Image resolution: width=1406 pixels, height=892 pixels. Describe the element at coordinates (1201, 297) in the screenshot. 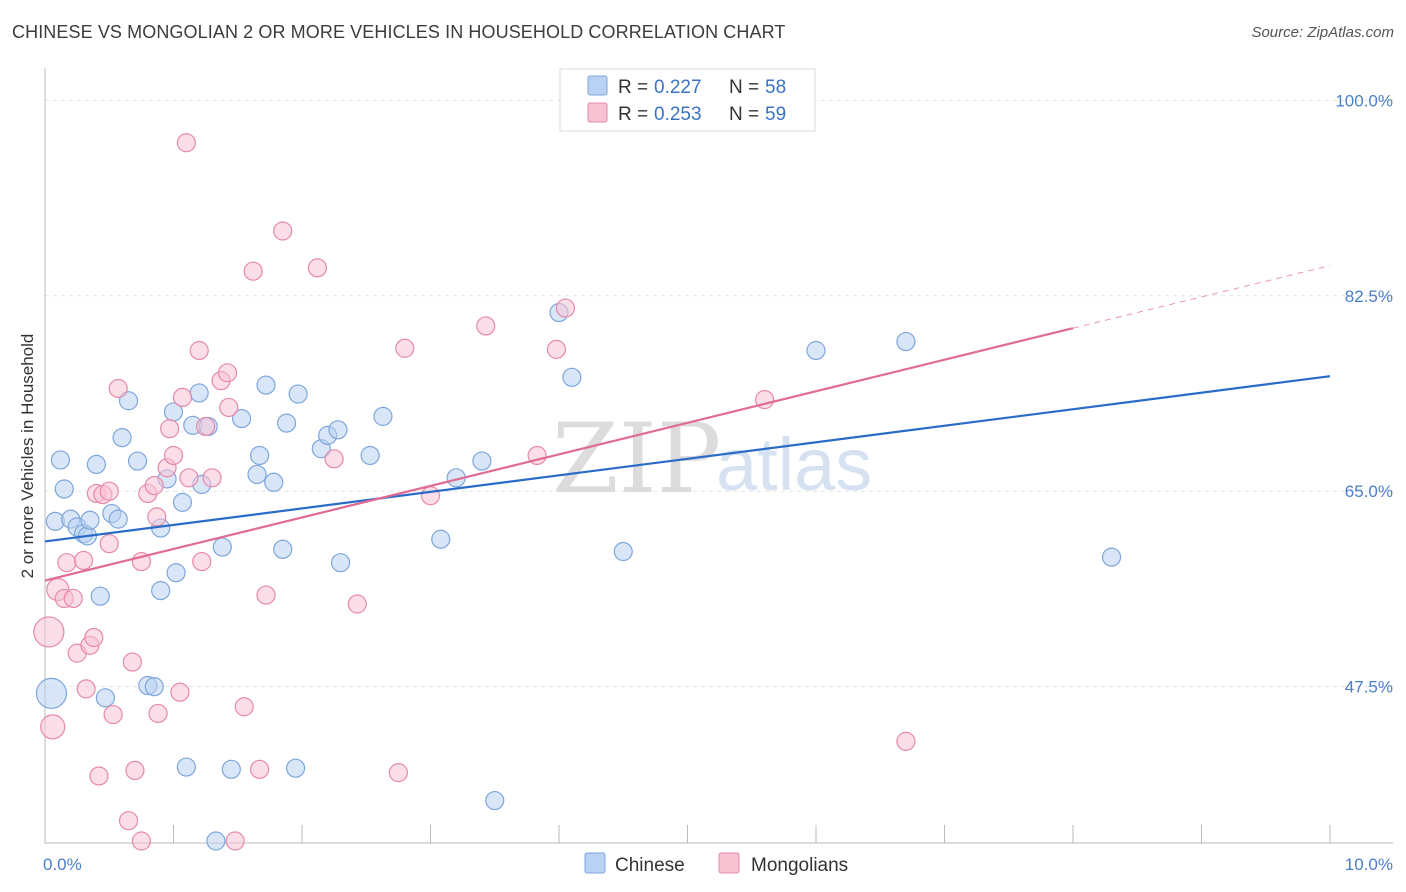

I see `trend-line-mongolian-extension` at that location.